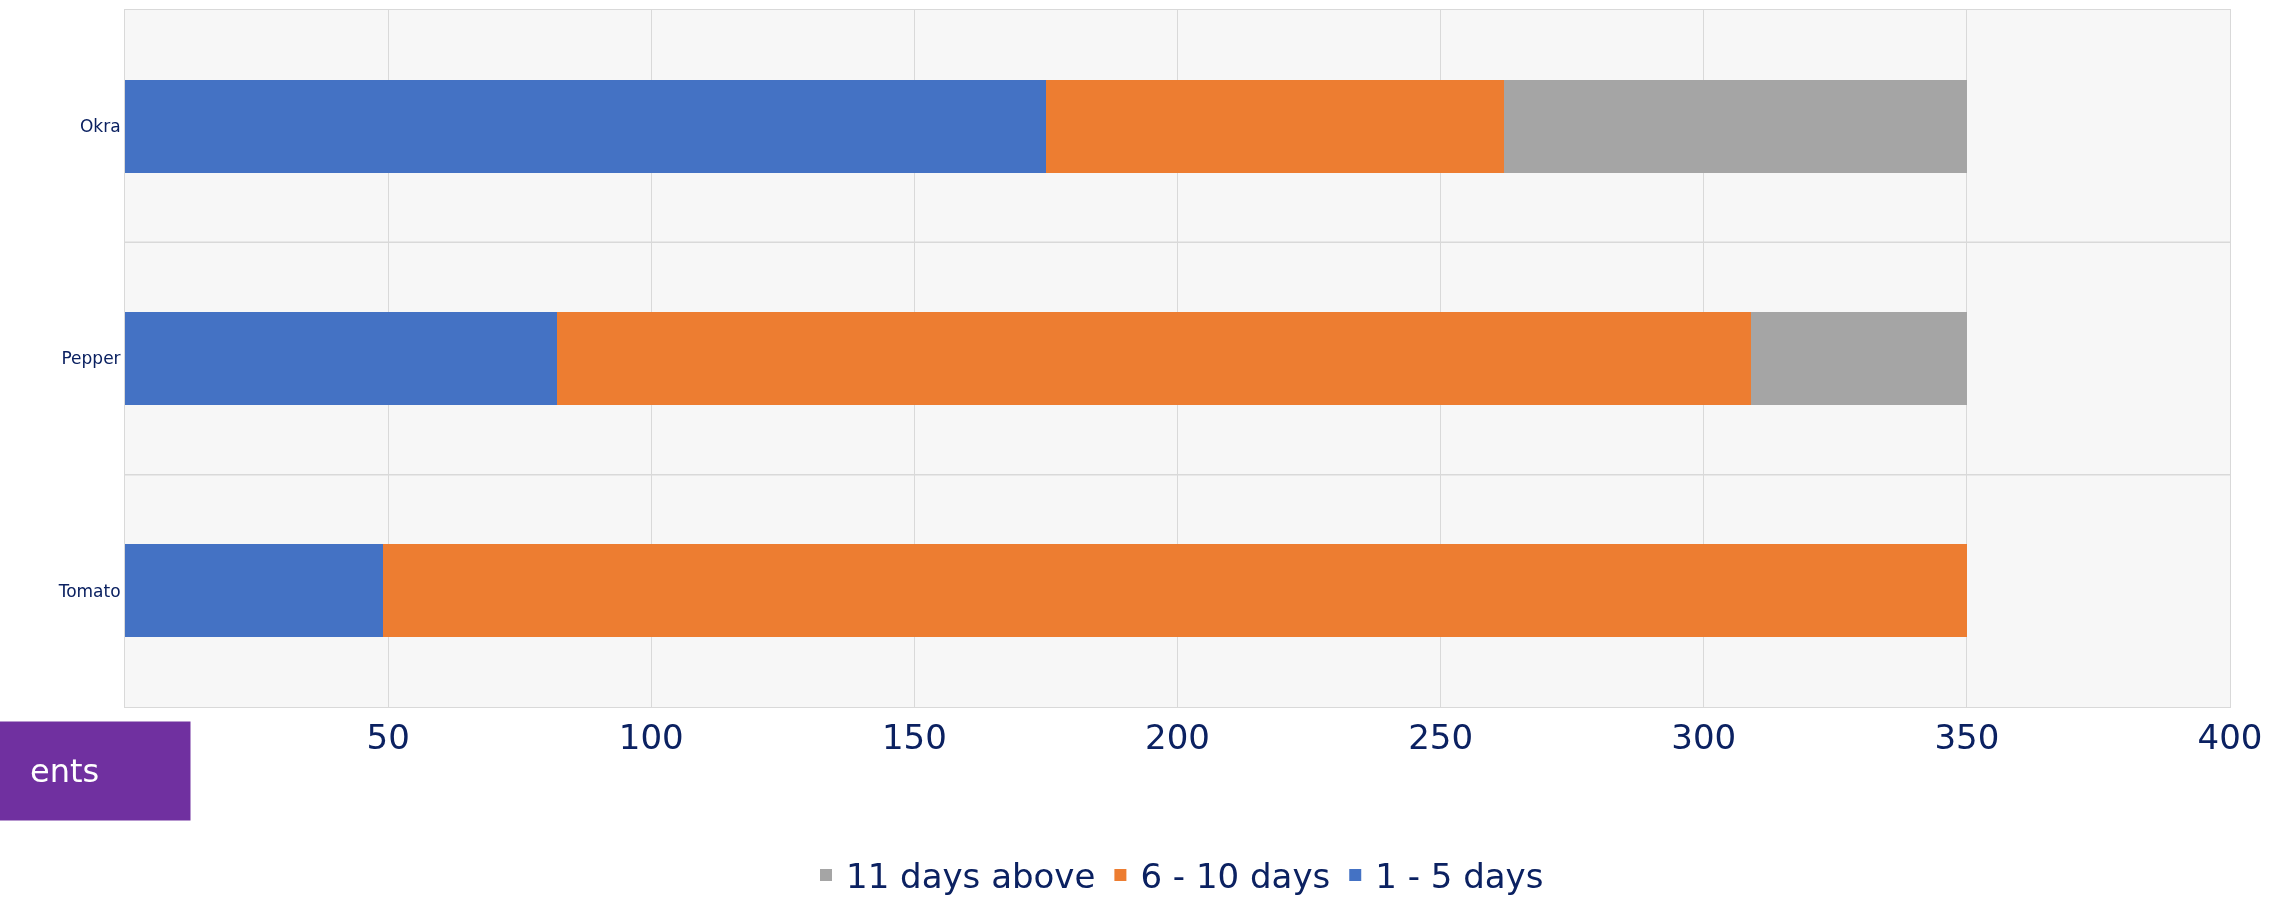 This screenshot has width=2290, height=915. Describe the element at coordinates (2230, 736) in the screenshot. I see `x-tick-label: 400` at that location.